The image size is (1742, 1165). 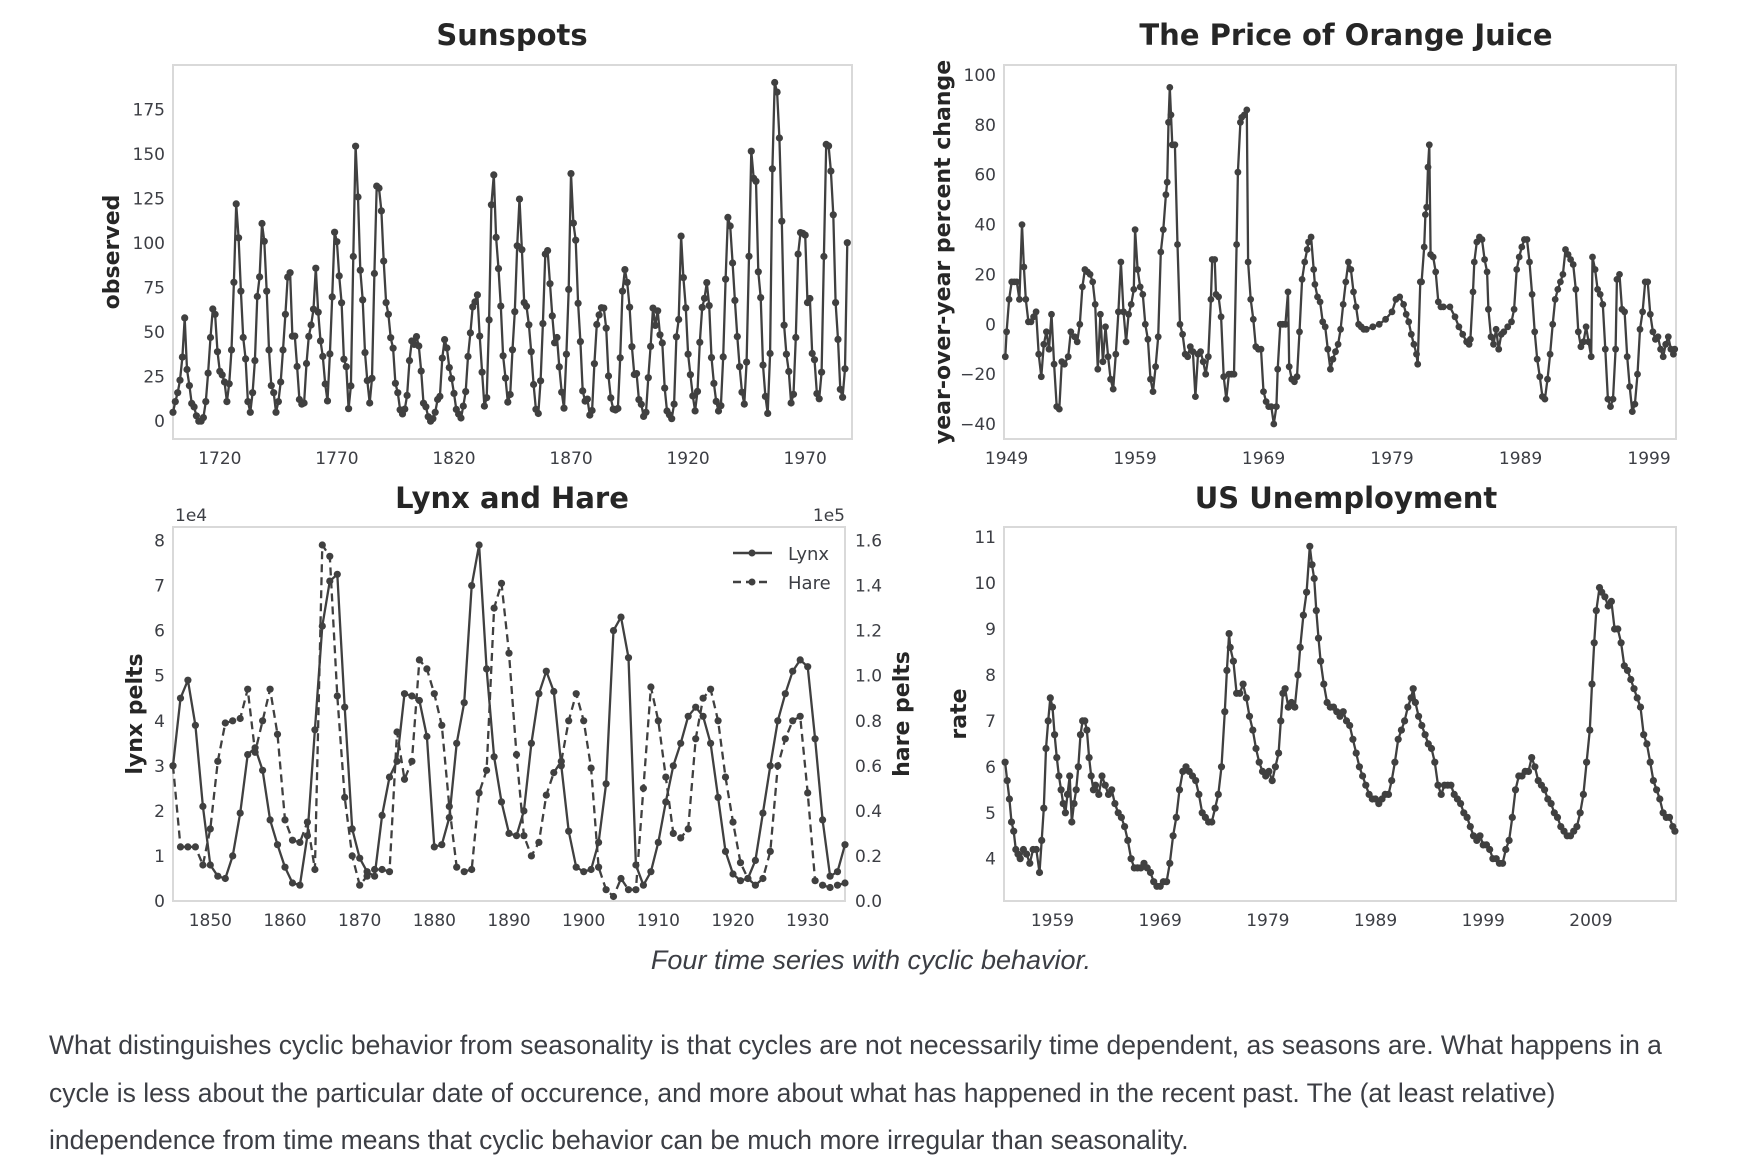 I want to click on y-axis-label-right: hare pelts, so click(x=902, y=714).